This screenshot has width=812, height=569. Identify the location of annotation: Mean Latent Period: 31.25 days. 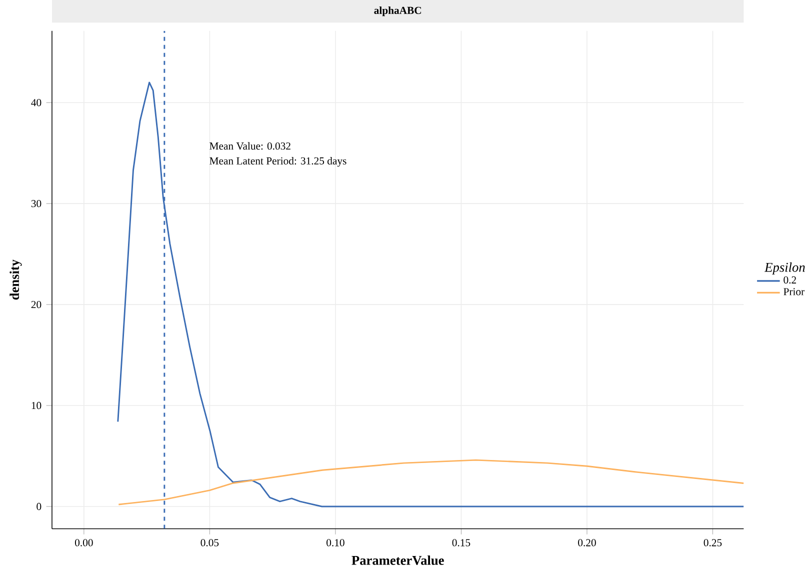
(278, 161).